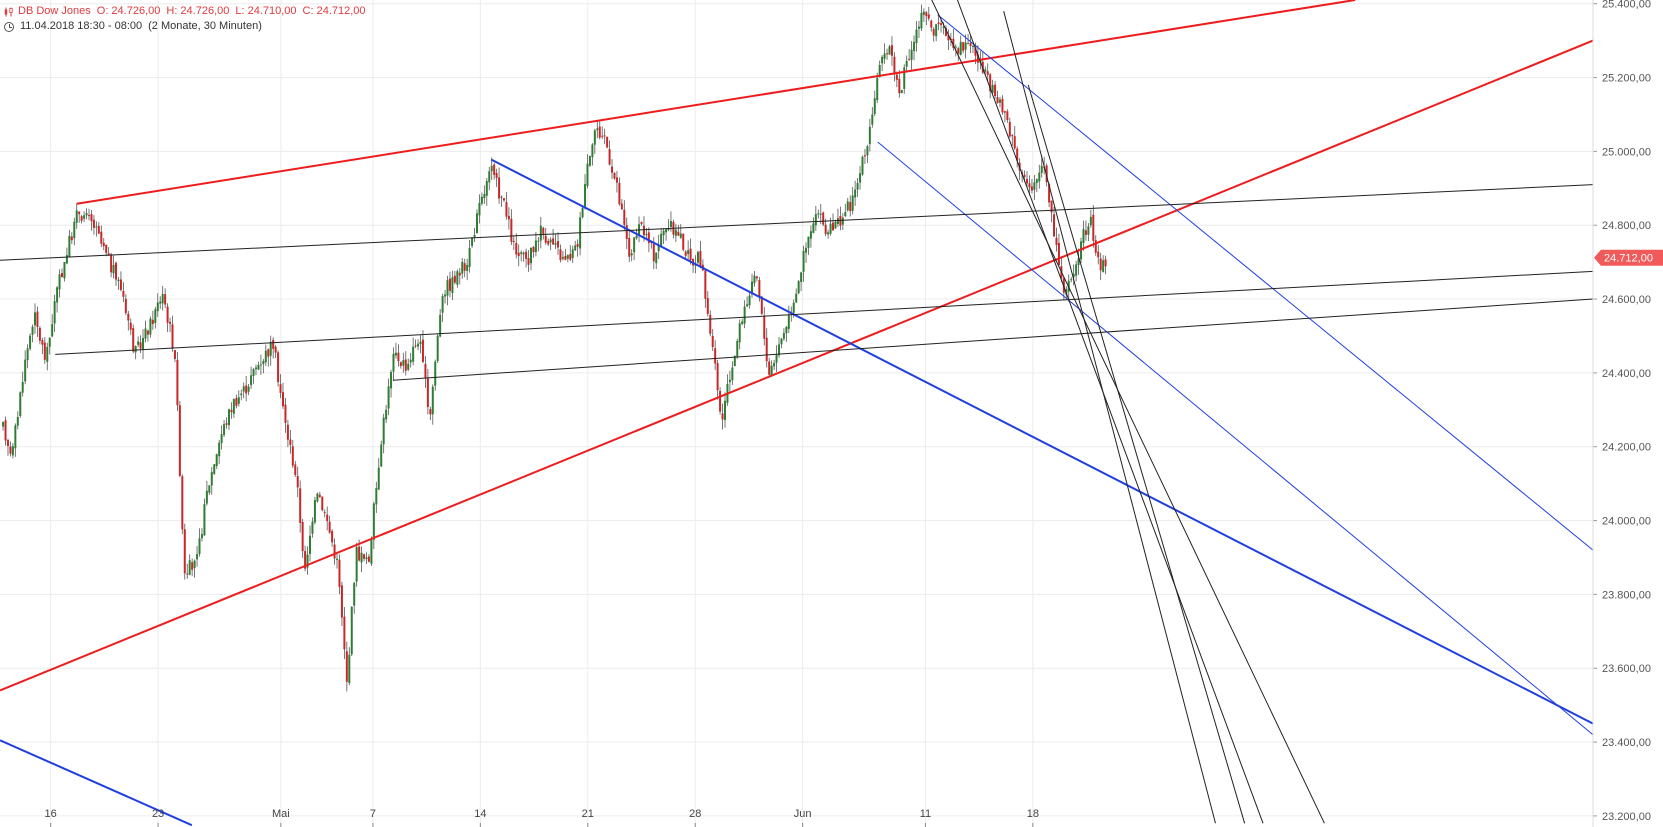  Describe the element at coordinates (1626, 595) in the screenshot. I see `y-tick-label: 23.800,00` at that location.